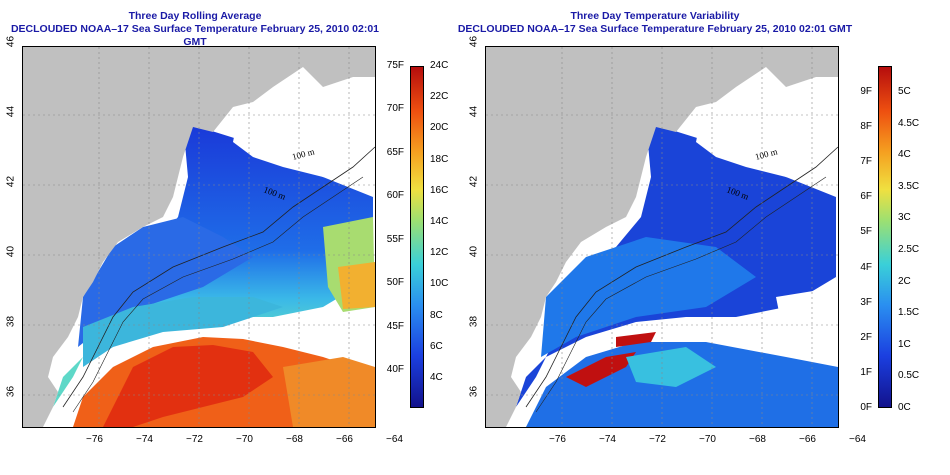 This screenshot has height=475, width=950. I want to click on variability-cyan, so click(671, 367).